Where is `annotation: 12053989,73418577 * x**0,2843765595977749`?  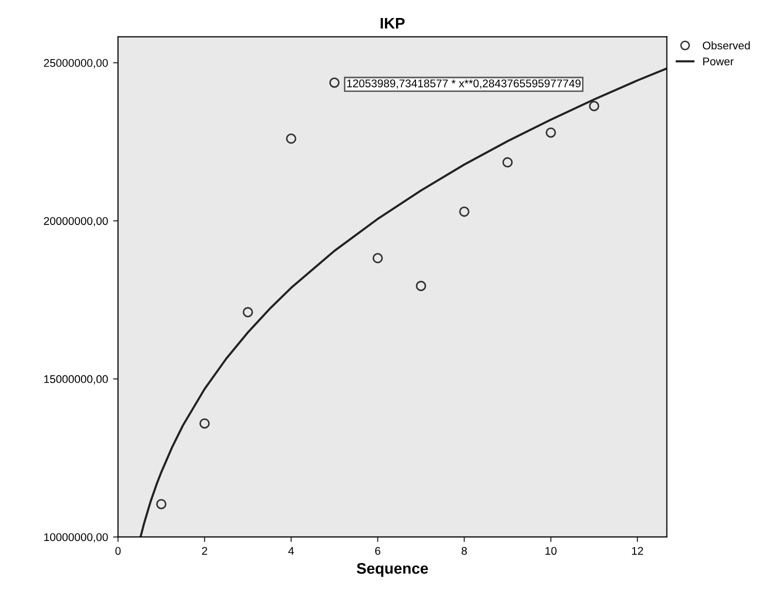
annotation: 12053989,73418577 * x**0,2843765595977749 is located at coordinates (464, 84).